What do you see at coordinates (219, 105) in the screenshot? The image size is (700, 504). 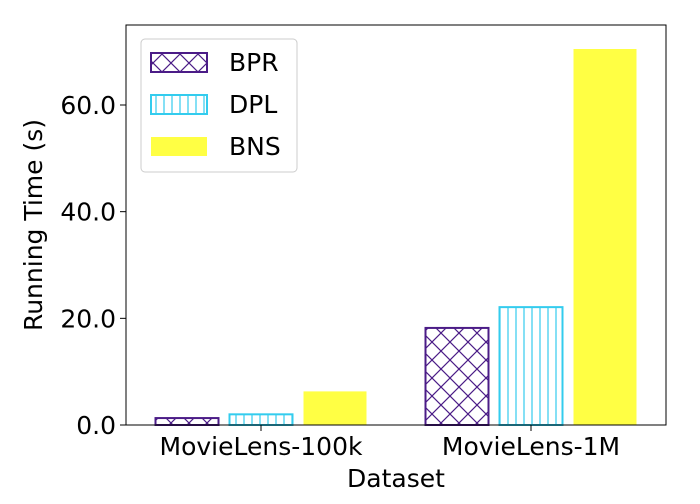 I see `legend: BPR DPL BNS` at bounding box center [219, 105].